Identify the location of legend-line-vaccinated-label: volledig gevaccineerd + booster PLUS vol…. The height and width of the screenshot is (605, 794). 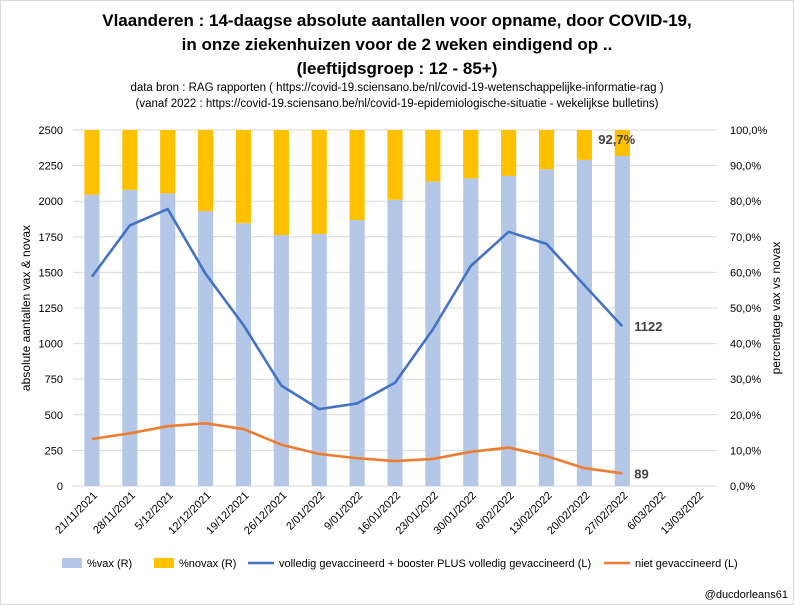
(435, 564).